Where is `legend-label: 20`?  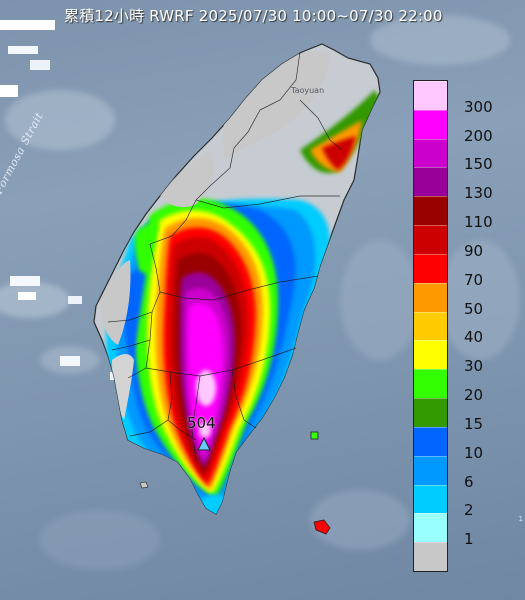
legend-label: 20 is located at coordinates (474, 395).